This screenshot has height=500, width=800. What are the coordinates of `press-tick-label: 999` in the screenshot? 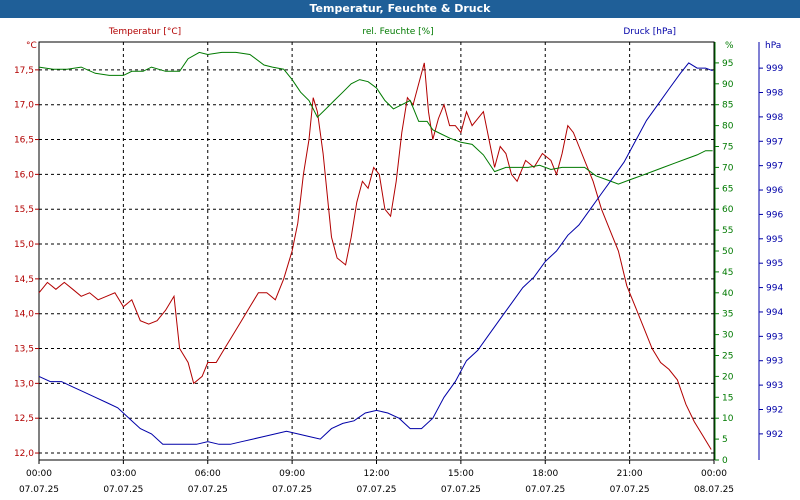 It's located at (774, 69).